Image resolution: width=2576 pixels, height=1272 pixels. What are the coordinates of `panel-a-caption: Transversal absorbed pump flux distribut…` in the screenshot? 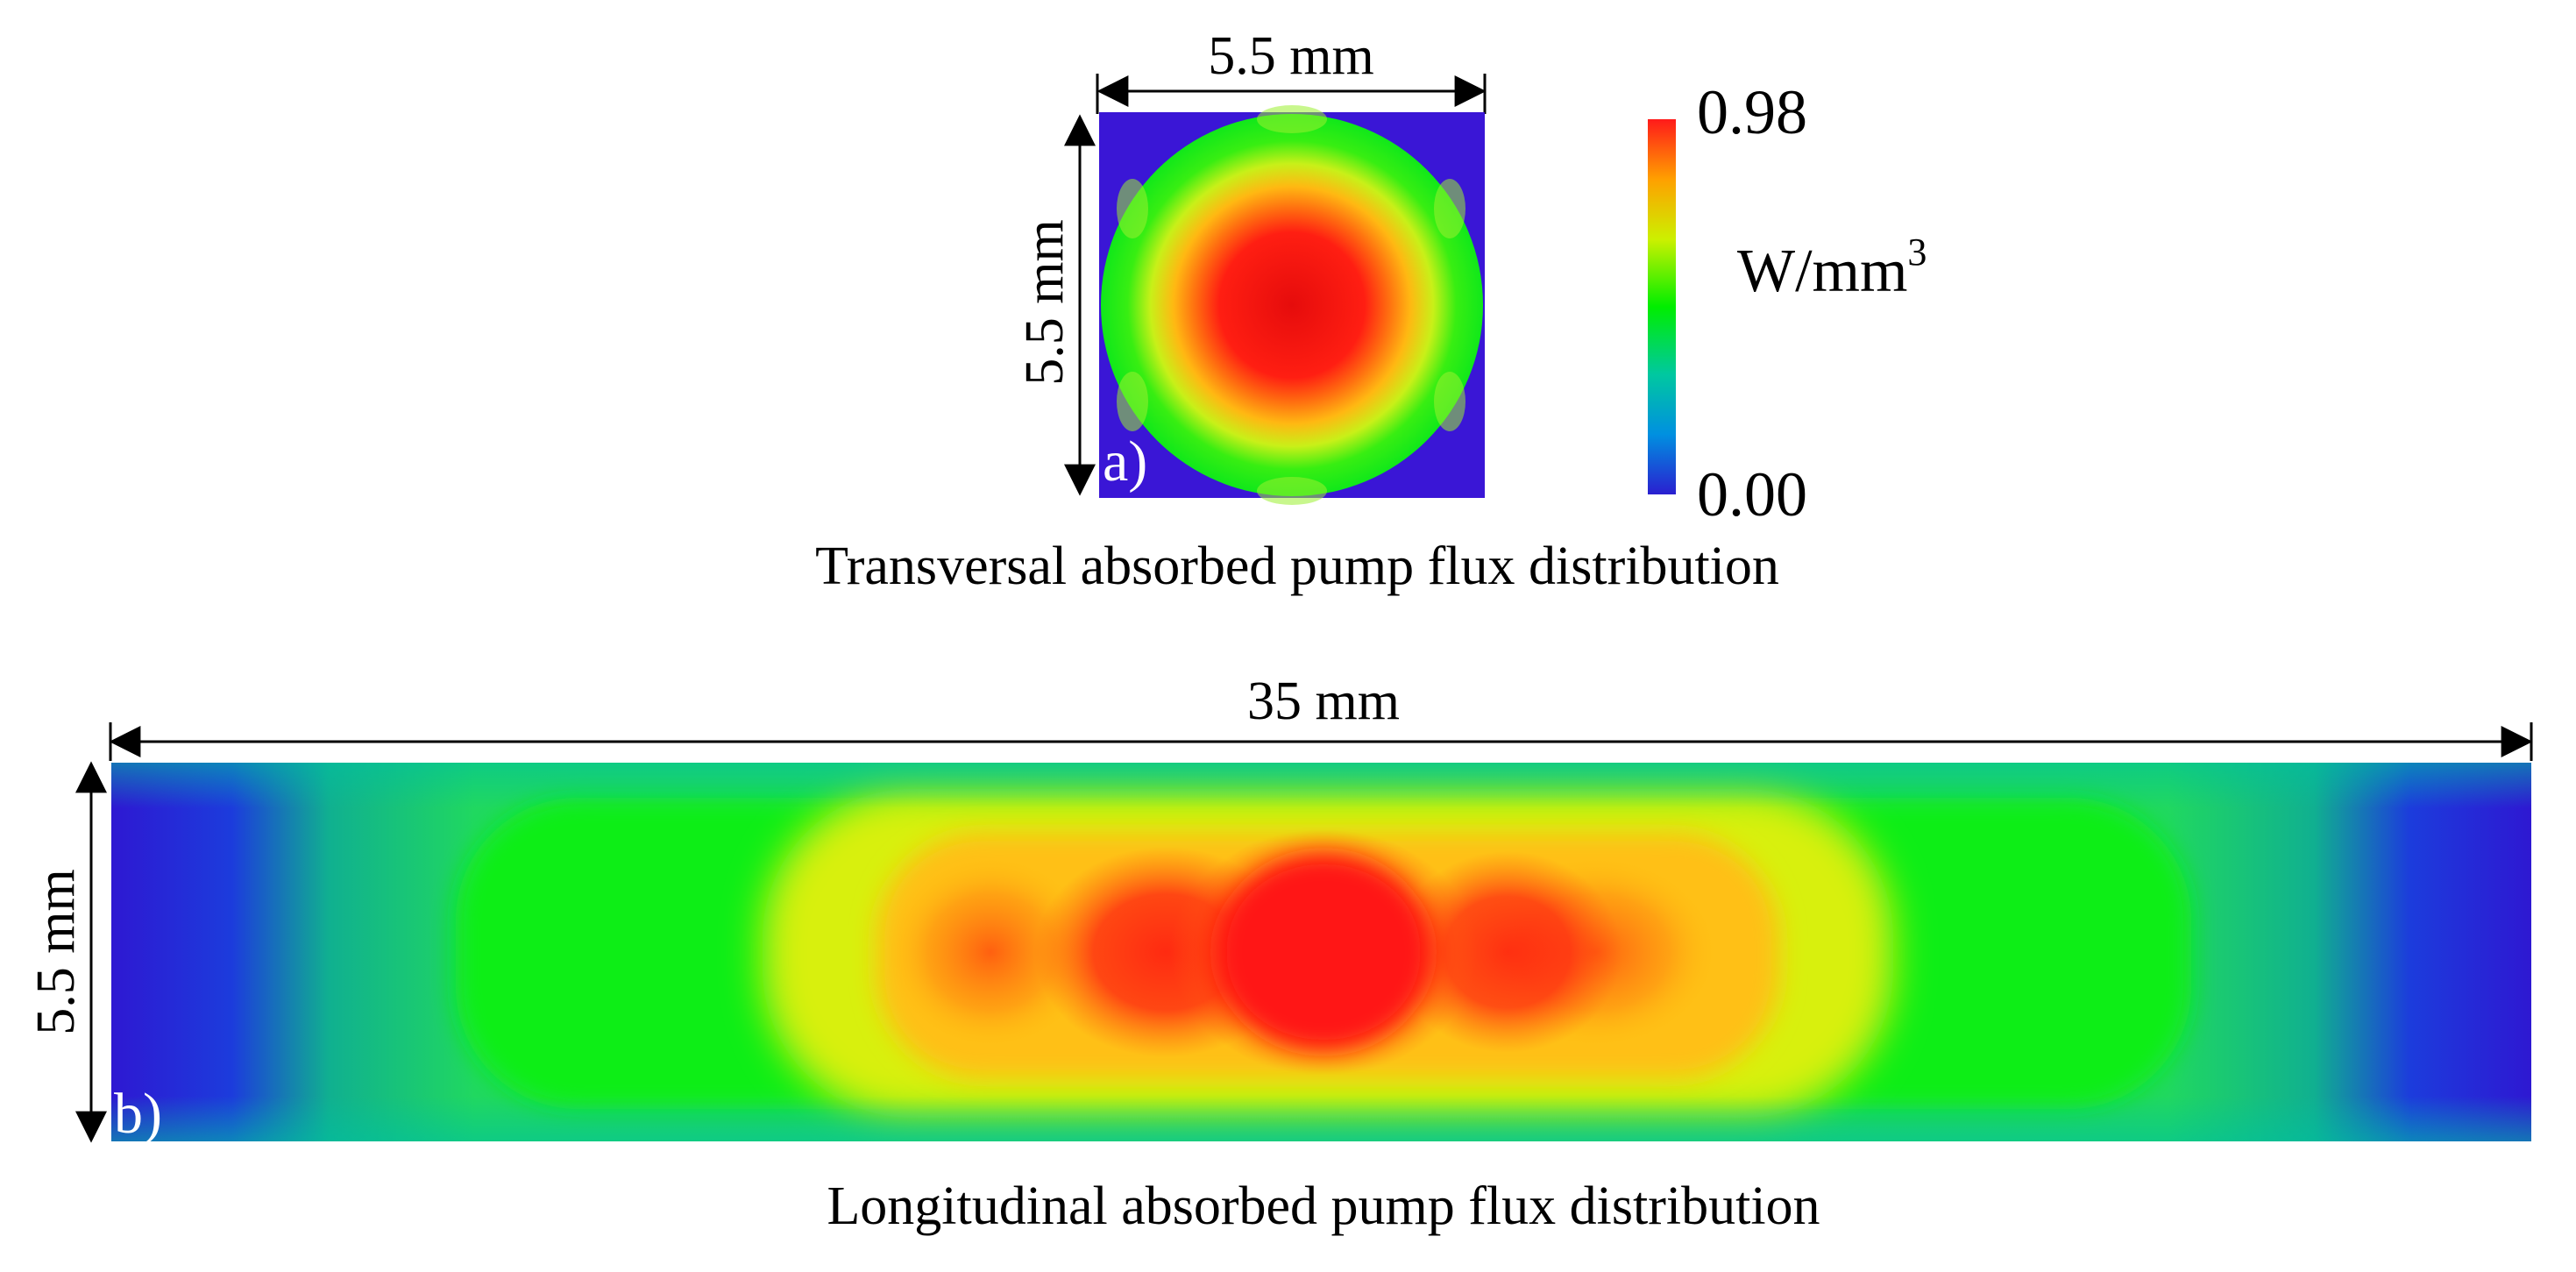 It's located at (1297, 566).